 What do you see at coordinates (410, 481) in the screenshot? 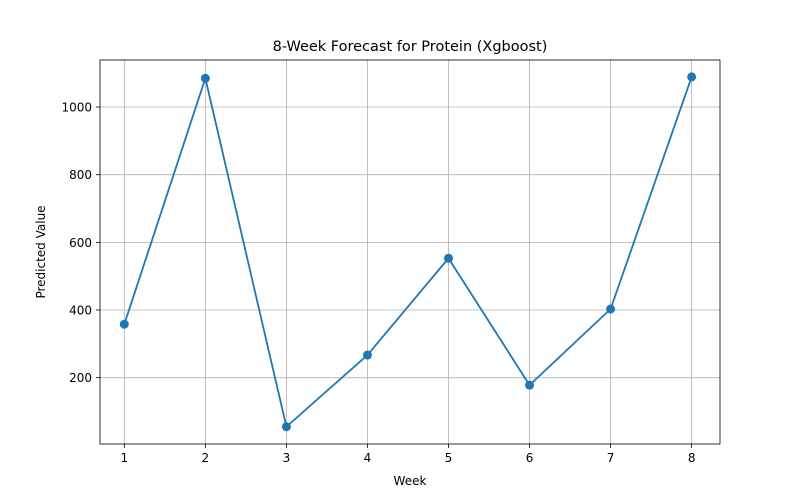
I see `x-axis-label: Week` at bounding box center [410, 481].